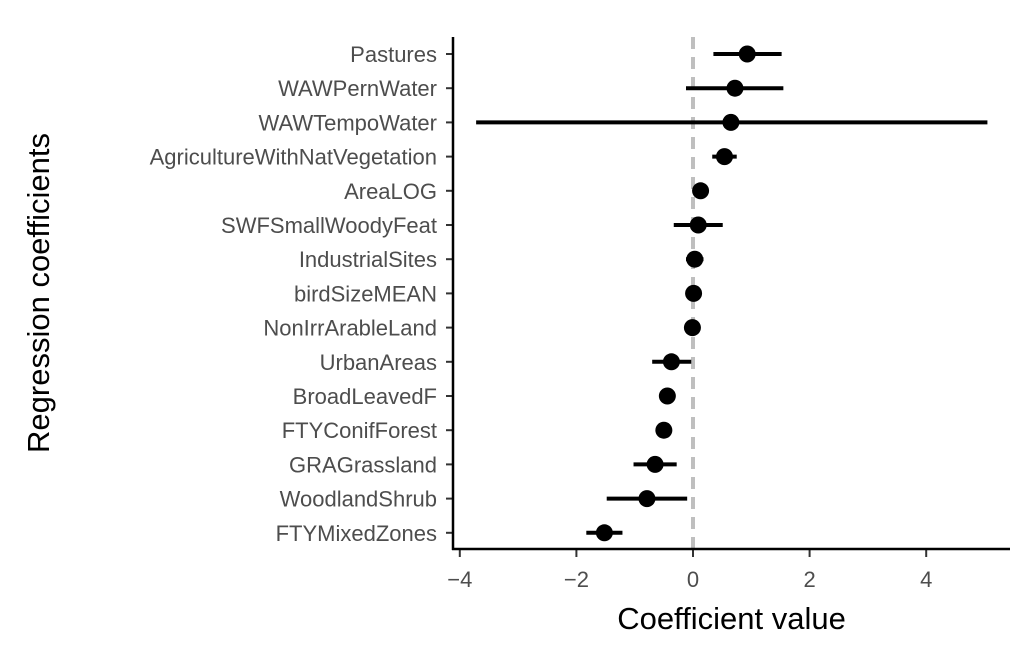 The width and height of the screenshot is (1029, 652). Describe the element at coordinates (378, 362) in the screenshot. I see `y-tick-label: UrbanAreas` at that location.